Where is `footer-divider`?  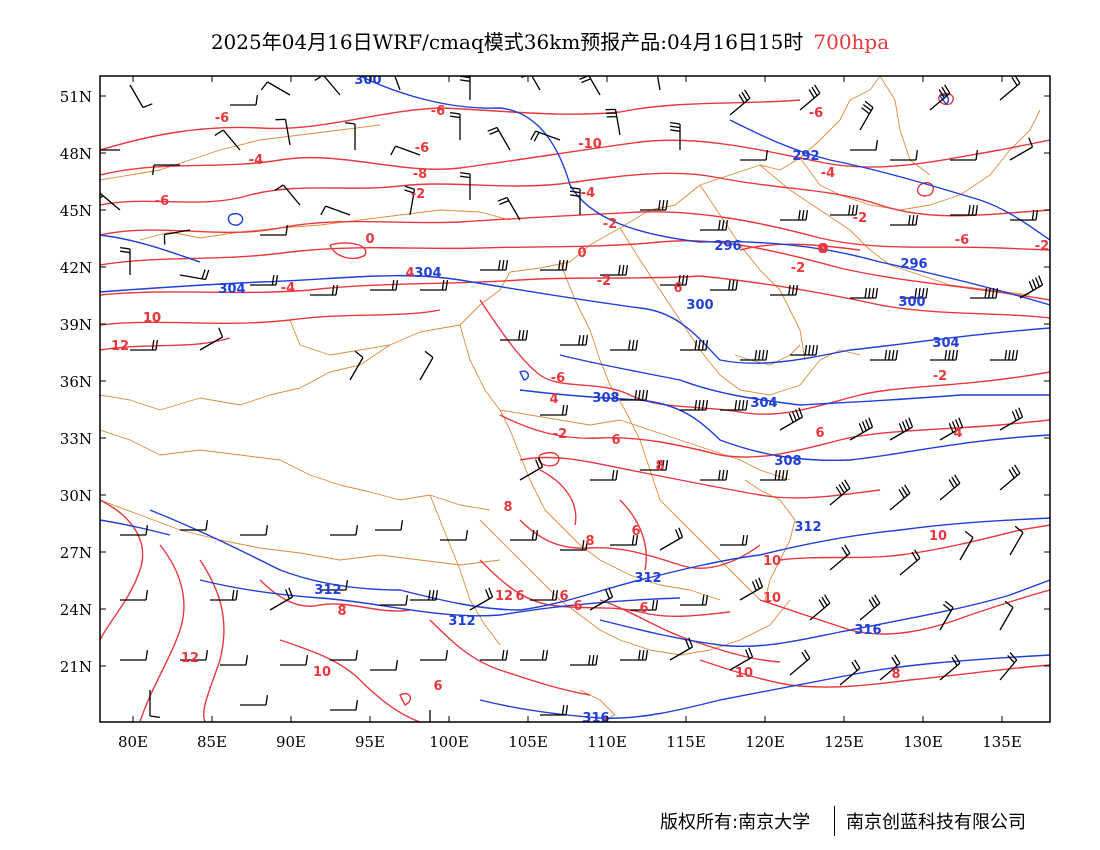
footer-divider is located at coordinates (834, 821).